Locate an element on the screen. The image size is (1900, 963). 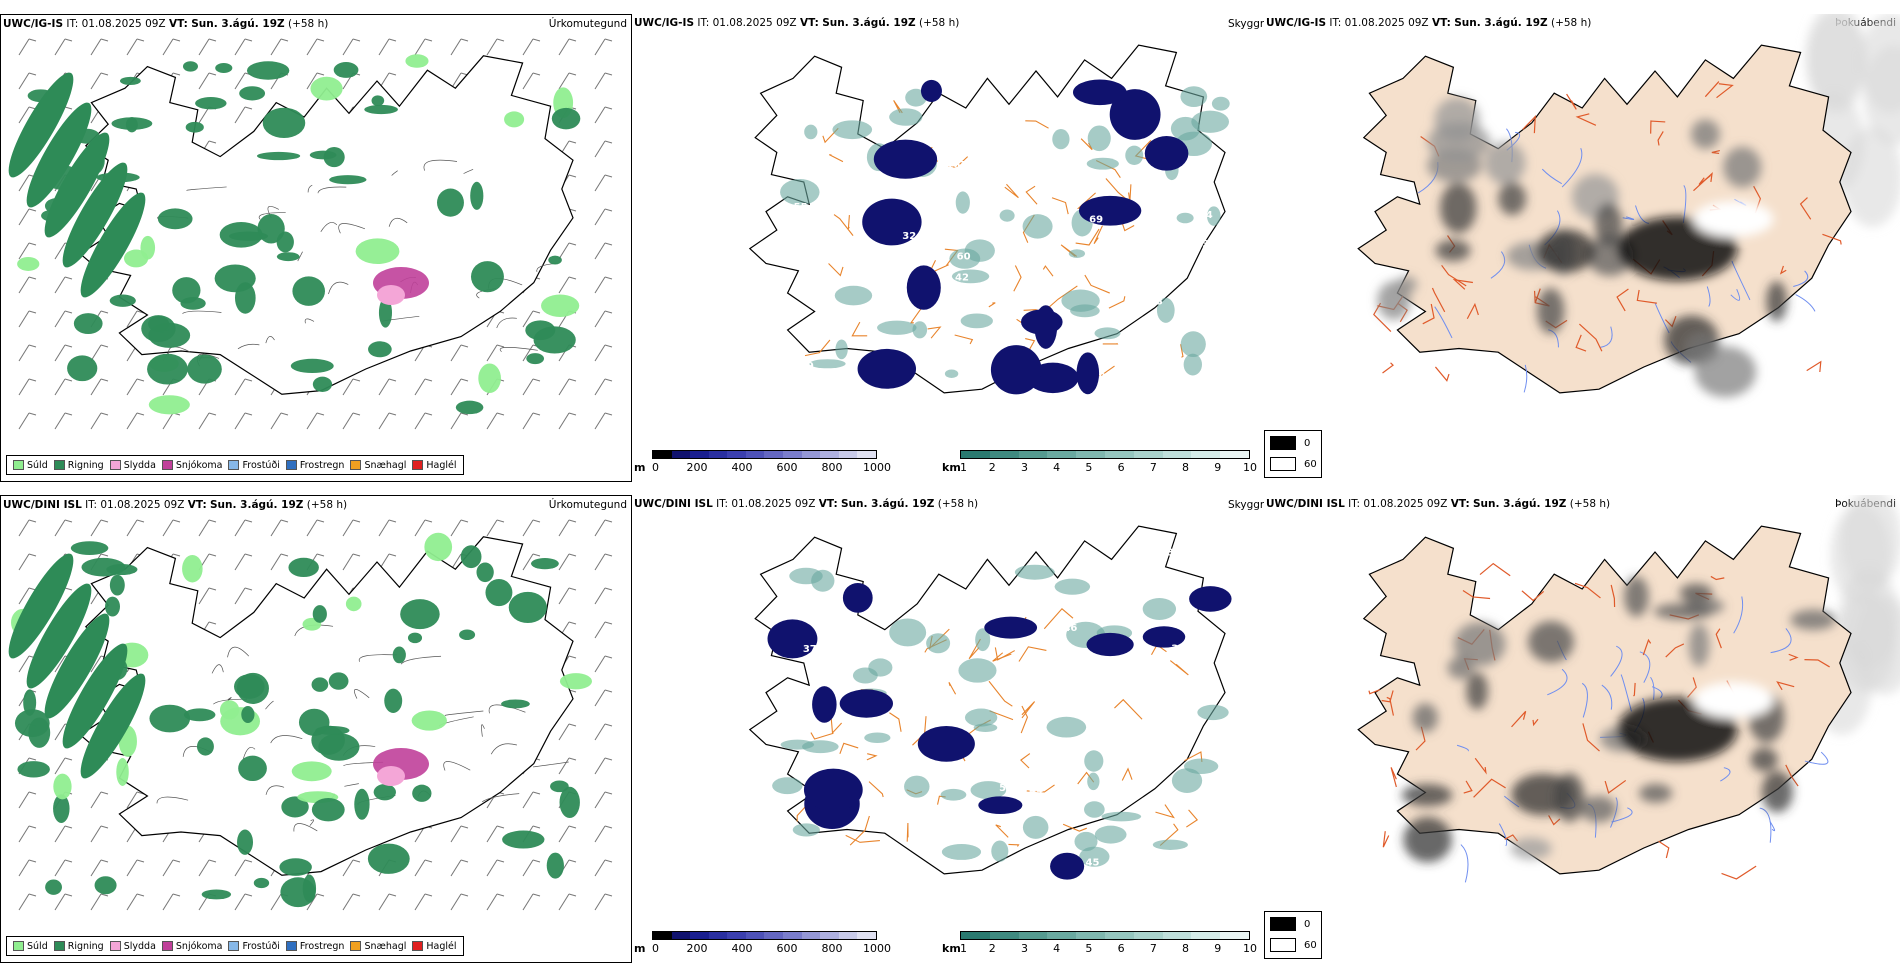
colorbar-tick-label: 2 is located at coordinates (992, 467).